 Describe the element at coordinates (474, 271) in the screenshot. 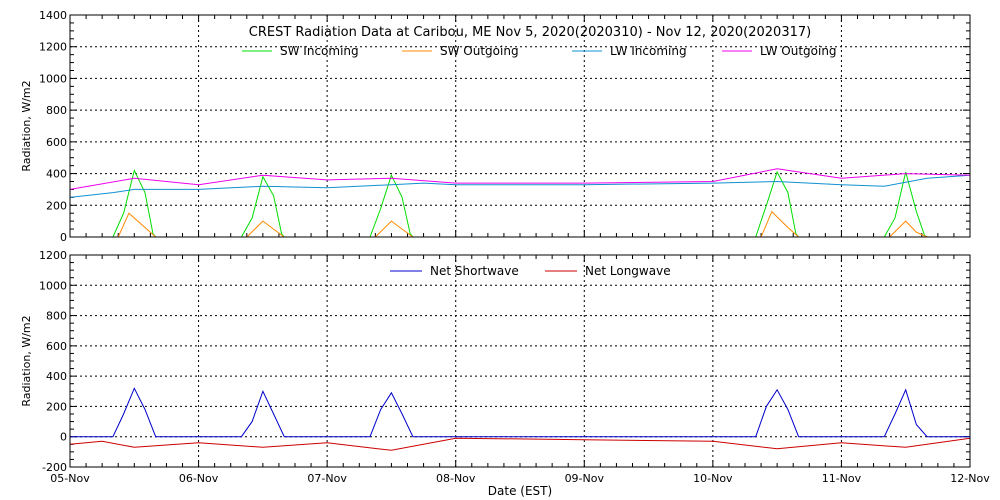

I see `legend-label: Net Shortwave` at that location.